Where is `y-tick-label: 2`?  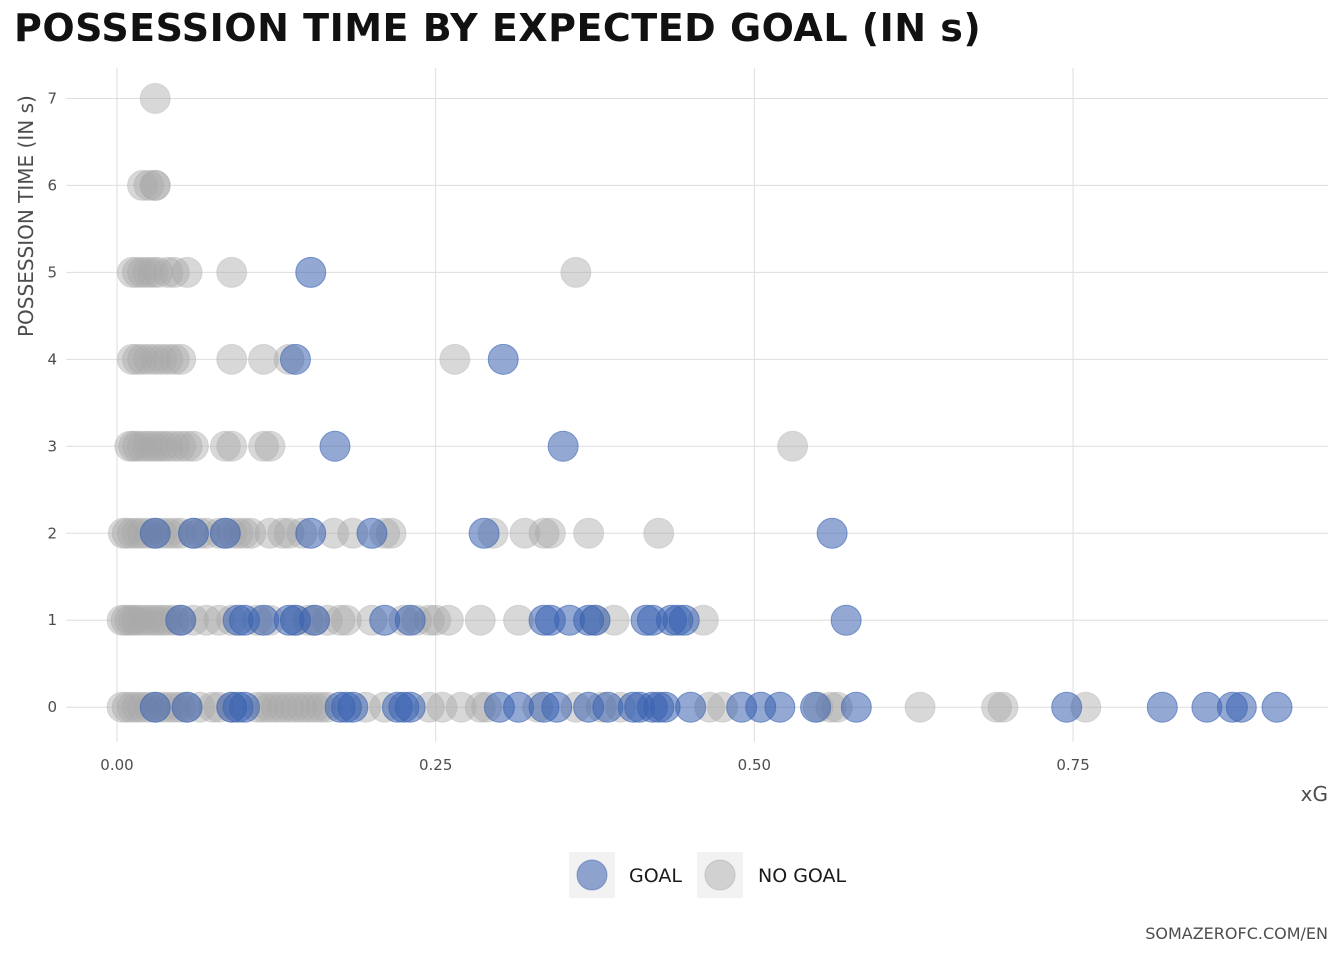
y-tick-label: 2 is located at coordinates (52, 533).